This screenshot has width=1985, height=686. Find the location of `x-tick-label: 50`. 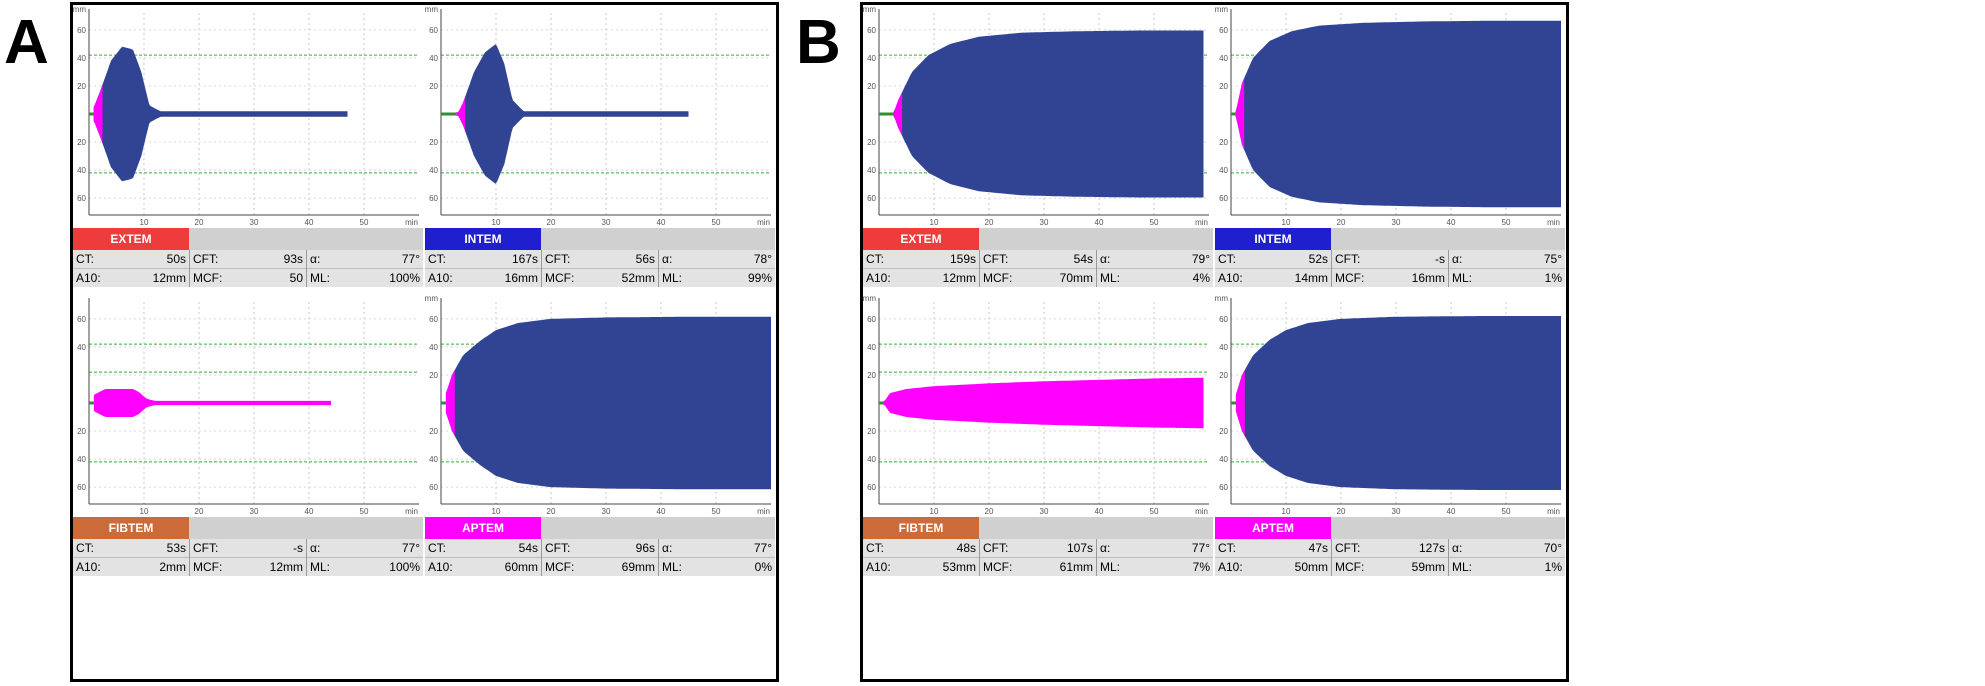

x-tick-label: 50 is located at coordinates (1154, 511).